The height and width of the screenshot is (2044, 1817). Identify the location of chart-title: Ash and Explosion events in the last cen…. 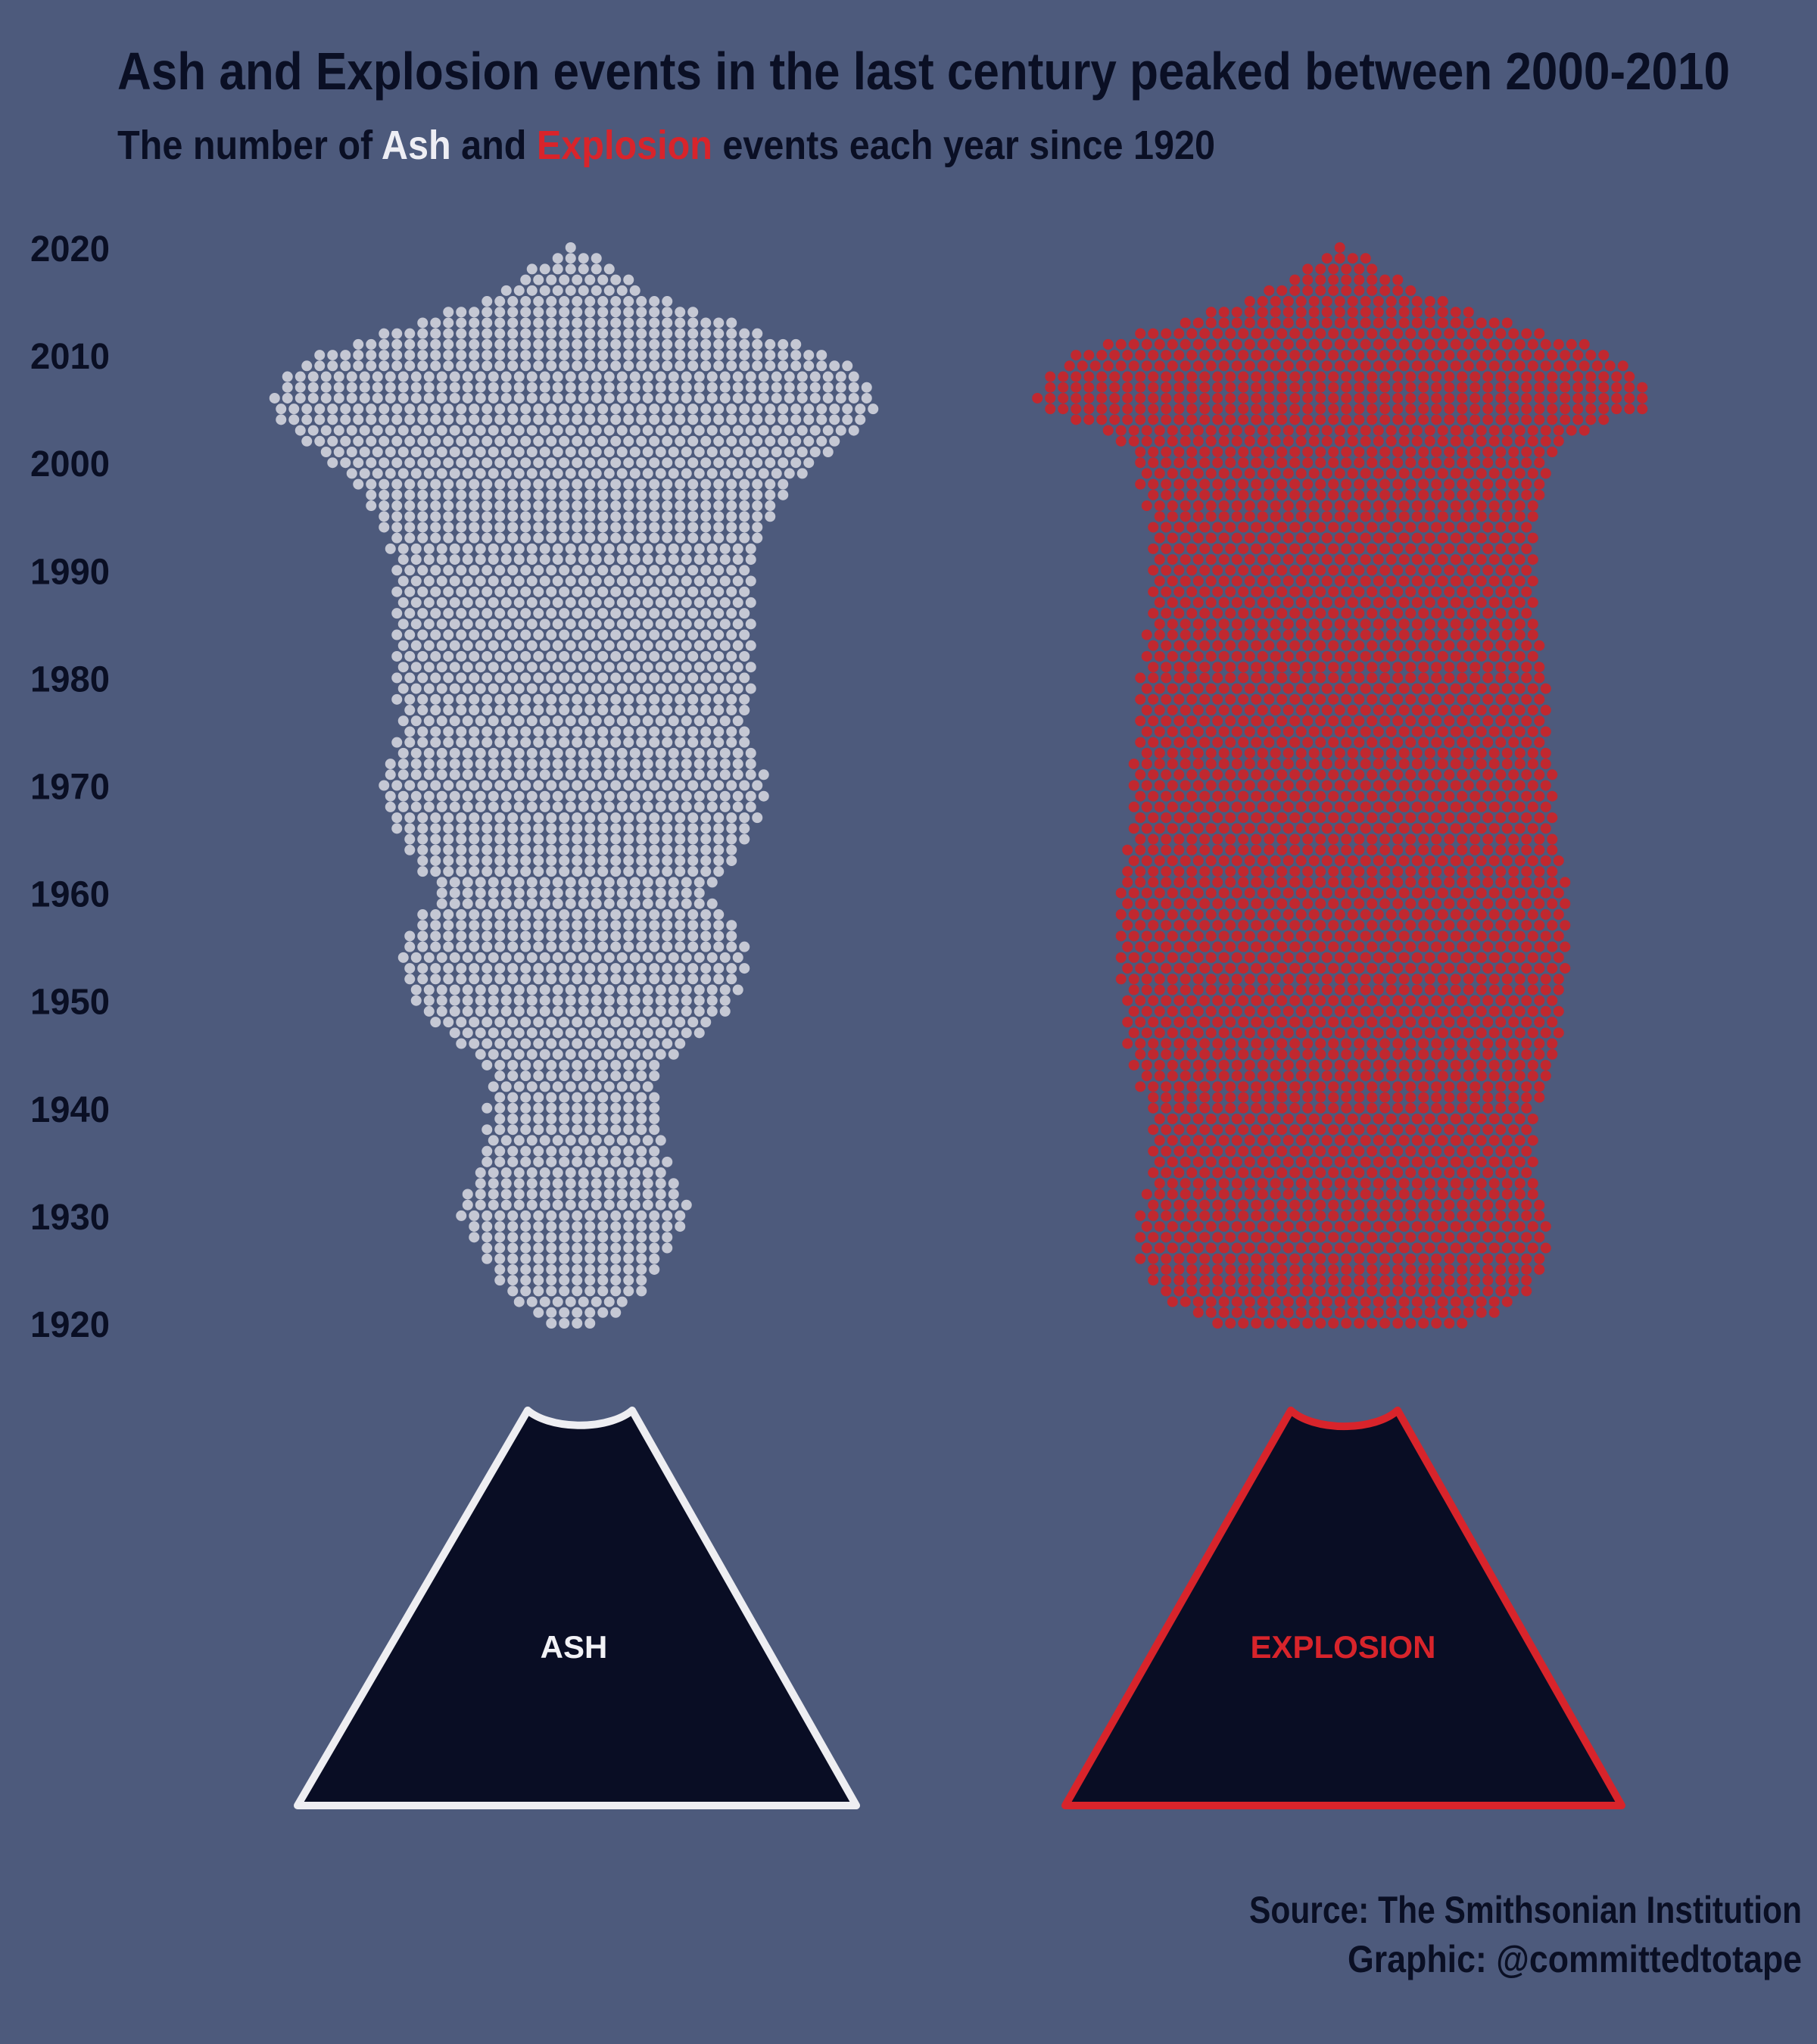
(923, 71).